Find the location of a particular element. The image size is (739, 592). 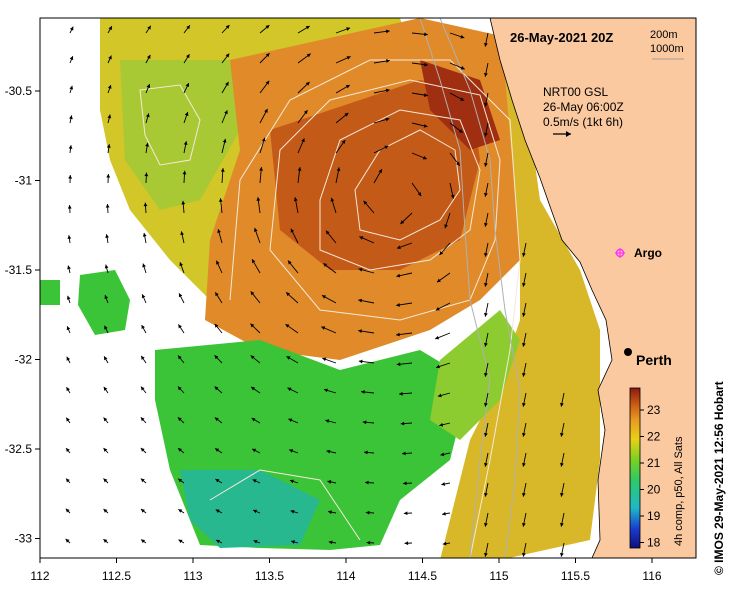

green-filament is located at coordinates (475, 375).